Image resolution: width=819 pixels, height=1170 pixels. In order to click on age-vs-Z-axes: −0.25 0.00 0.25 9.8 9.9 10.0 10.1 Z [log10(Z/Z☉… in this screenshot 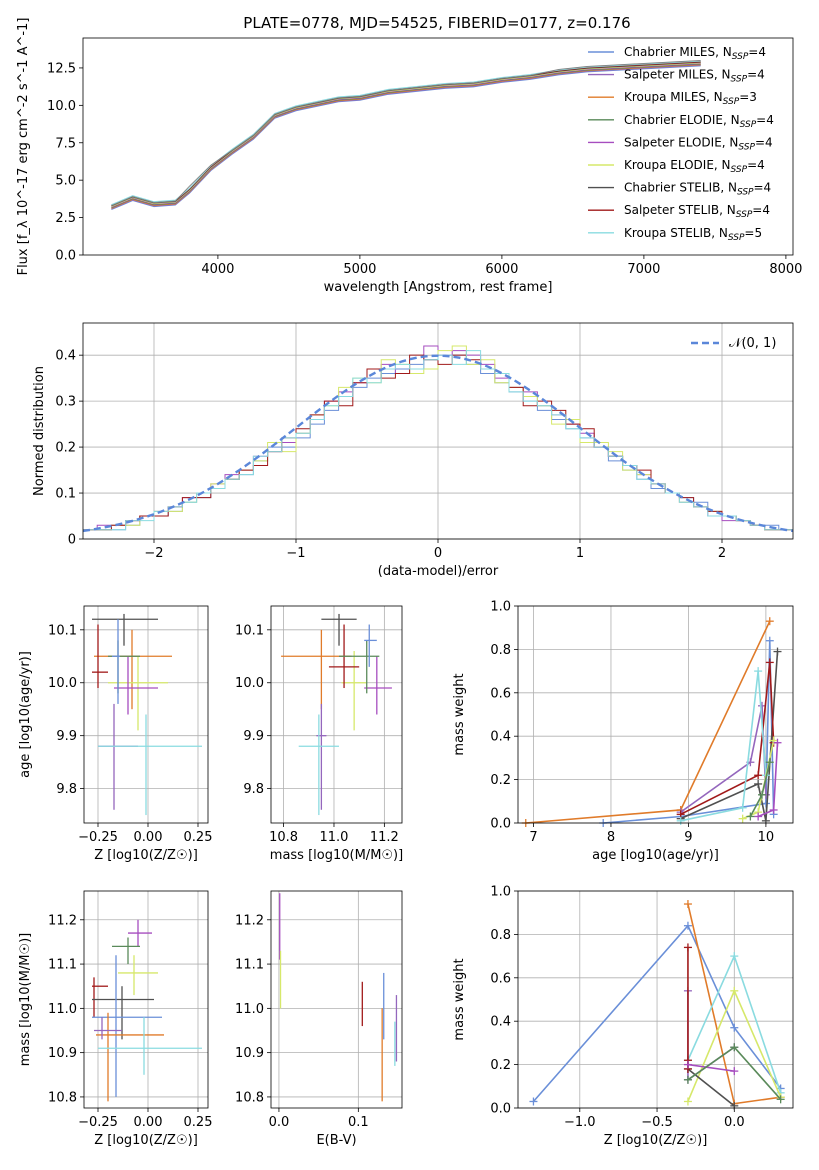, I will do `click(115, 734)`.